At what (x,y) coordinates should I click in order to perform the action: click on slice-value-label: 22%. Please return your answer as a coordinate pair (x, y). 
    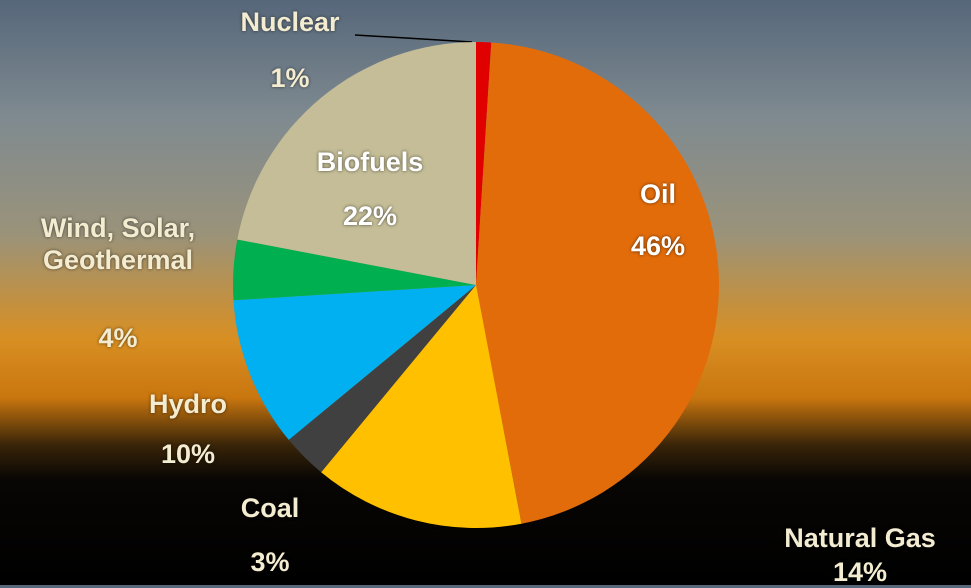
    Looking at the image, I should click on (370, 216).